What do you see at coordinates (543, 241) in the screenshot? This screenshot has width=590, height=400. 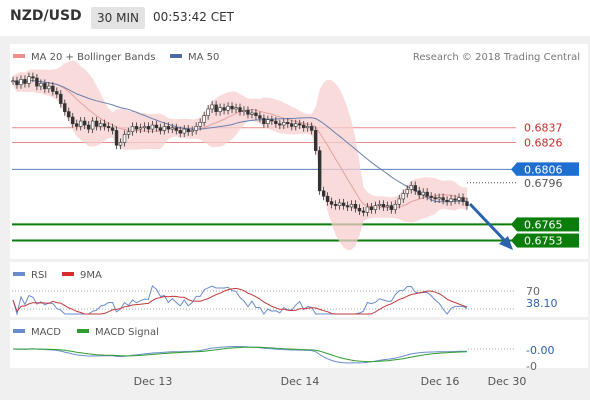 I see `support-label-2: 0.6753` at bounding box center [543, 241].